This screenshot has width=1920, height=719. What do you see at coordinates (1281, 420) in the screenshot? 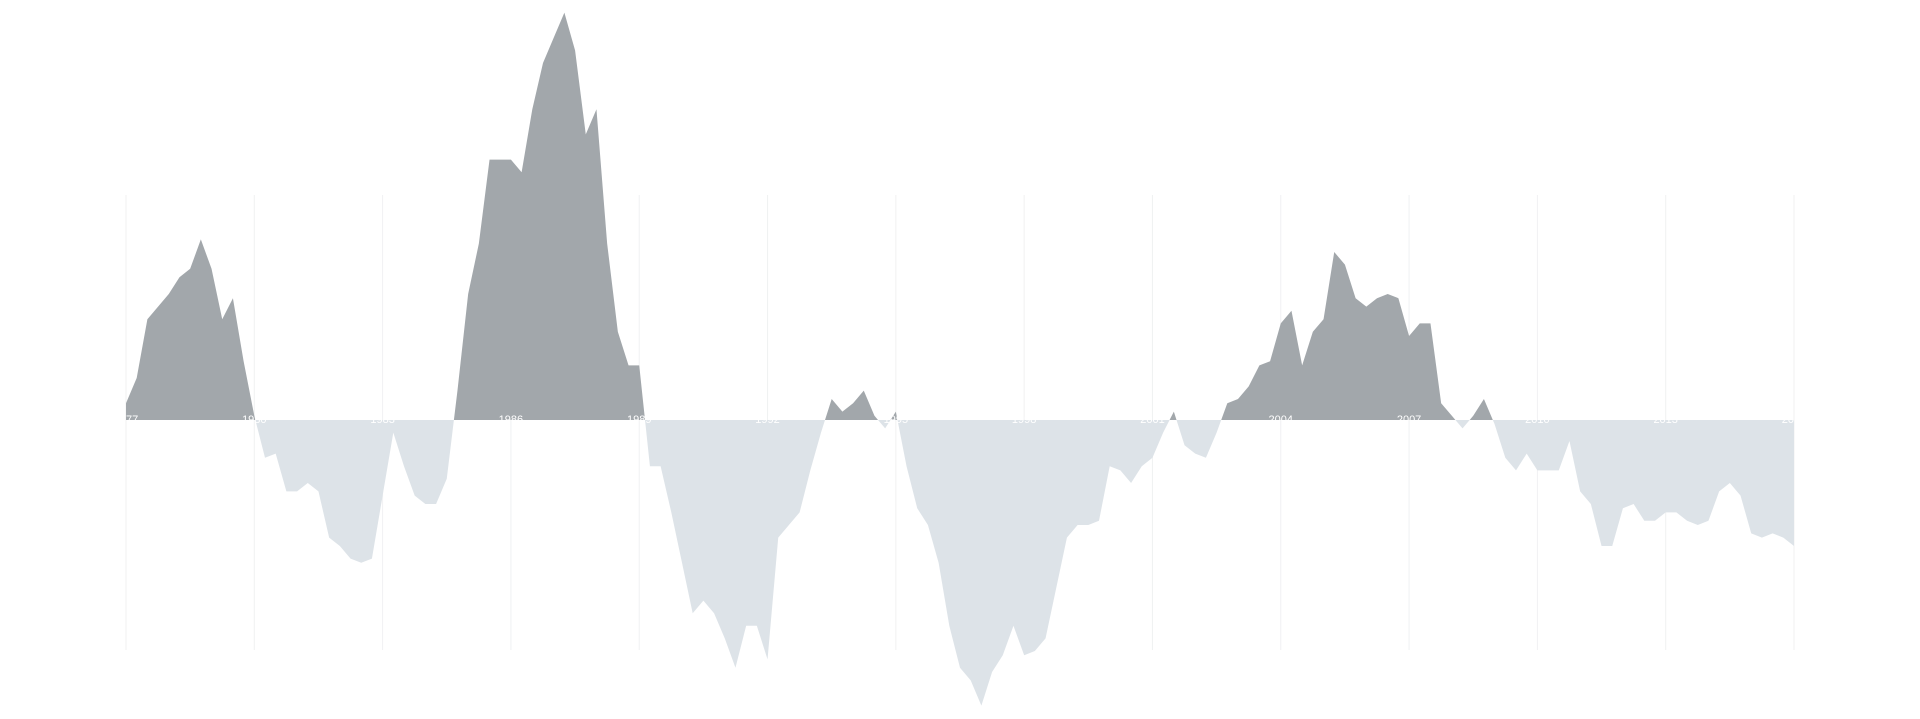
I see `x-tick-label: 2004` at bounding box center [1281, 420].